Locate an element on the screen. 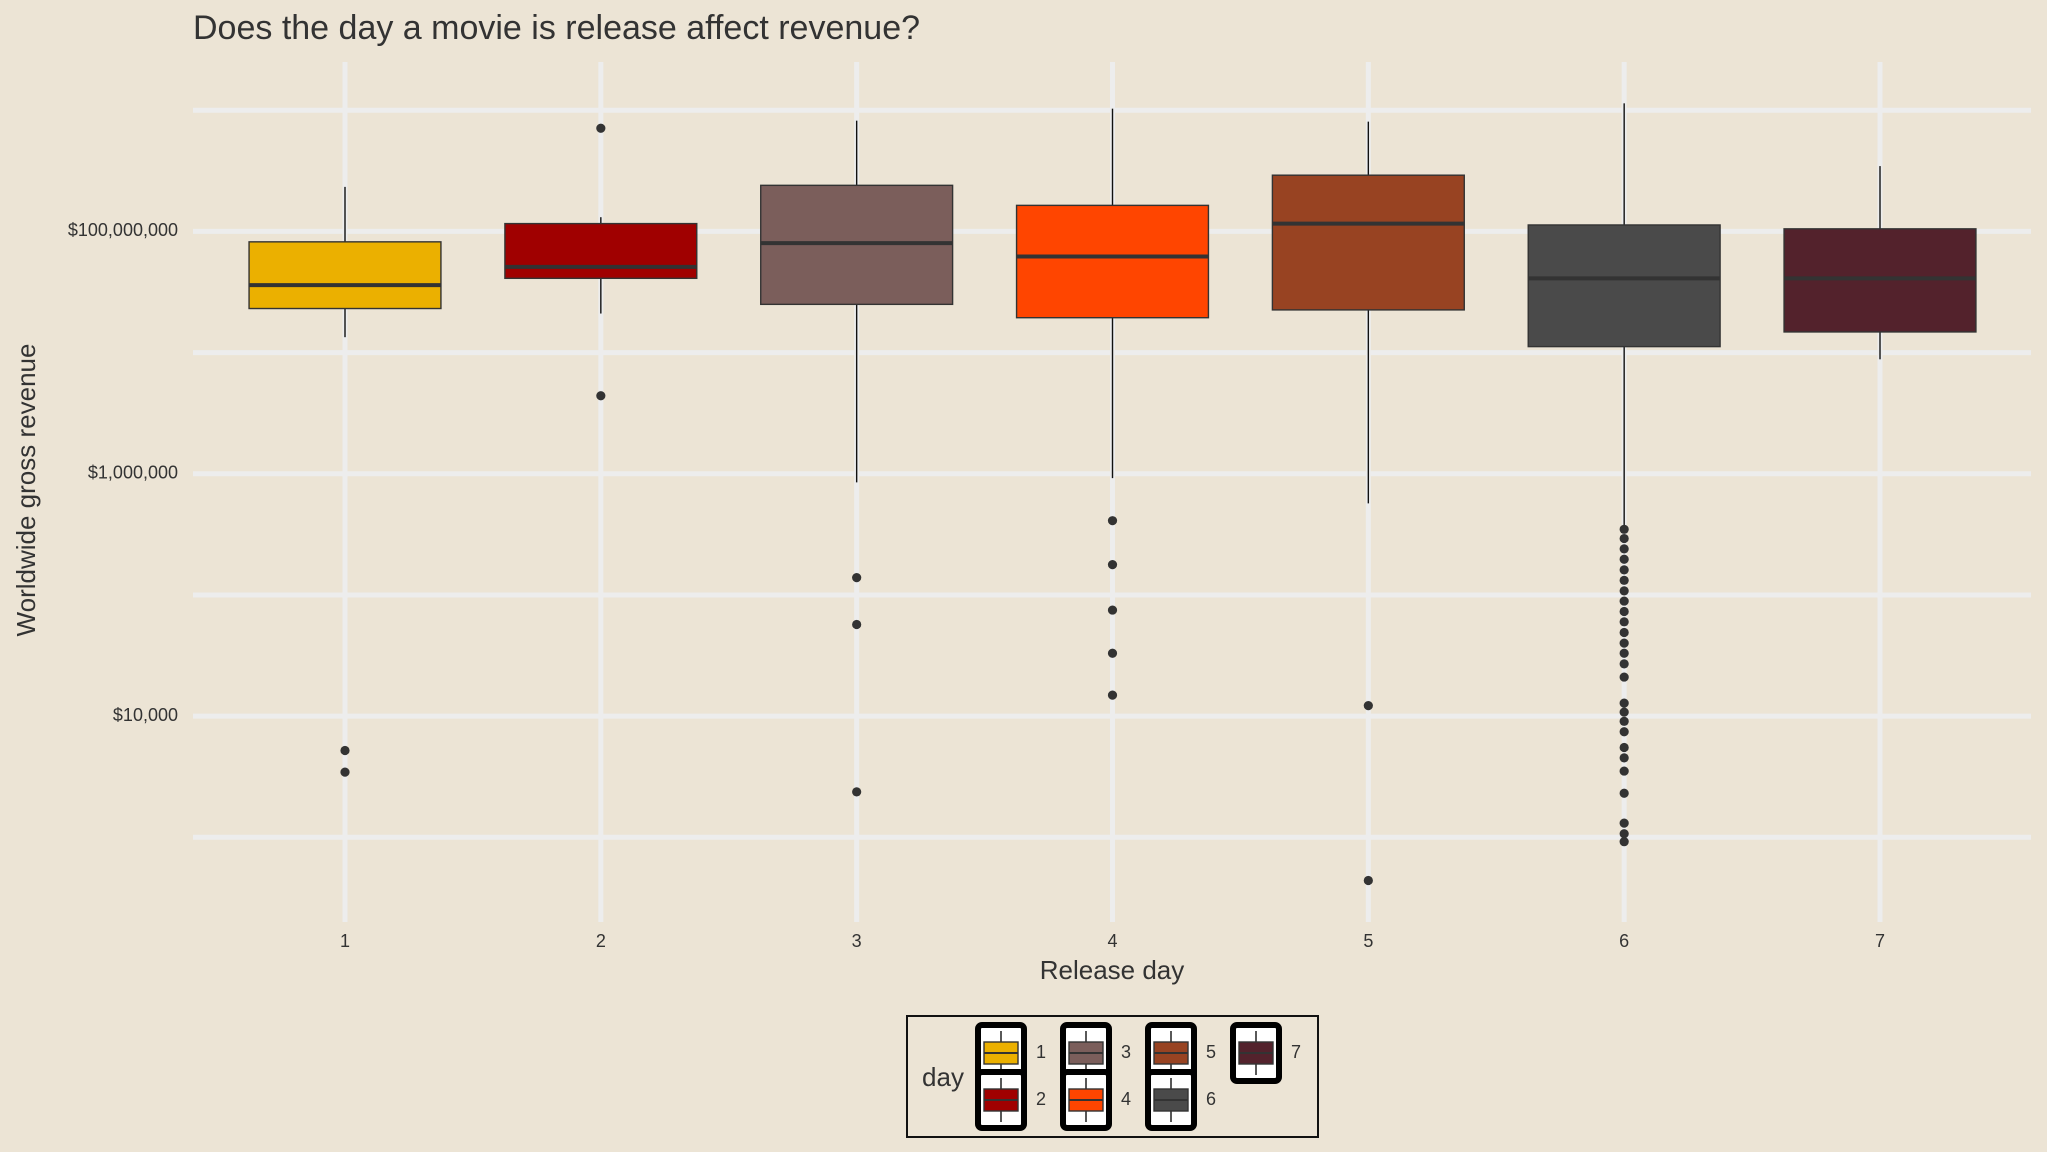 Image resolution: width=2047 pixels, height=1152 pixels. y-tick-label: $10,000 is located at coordinates (145, 715).